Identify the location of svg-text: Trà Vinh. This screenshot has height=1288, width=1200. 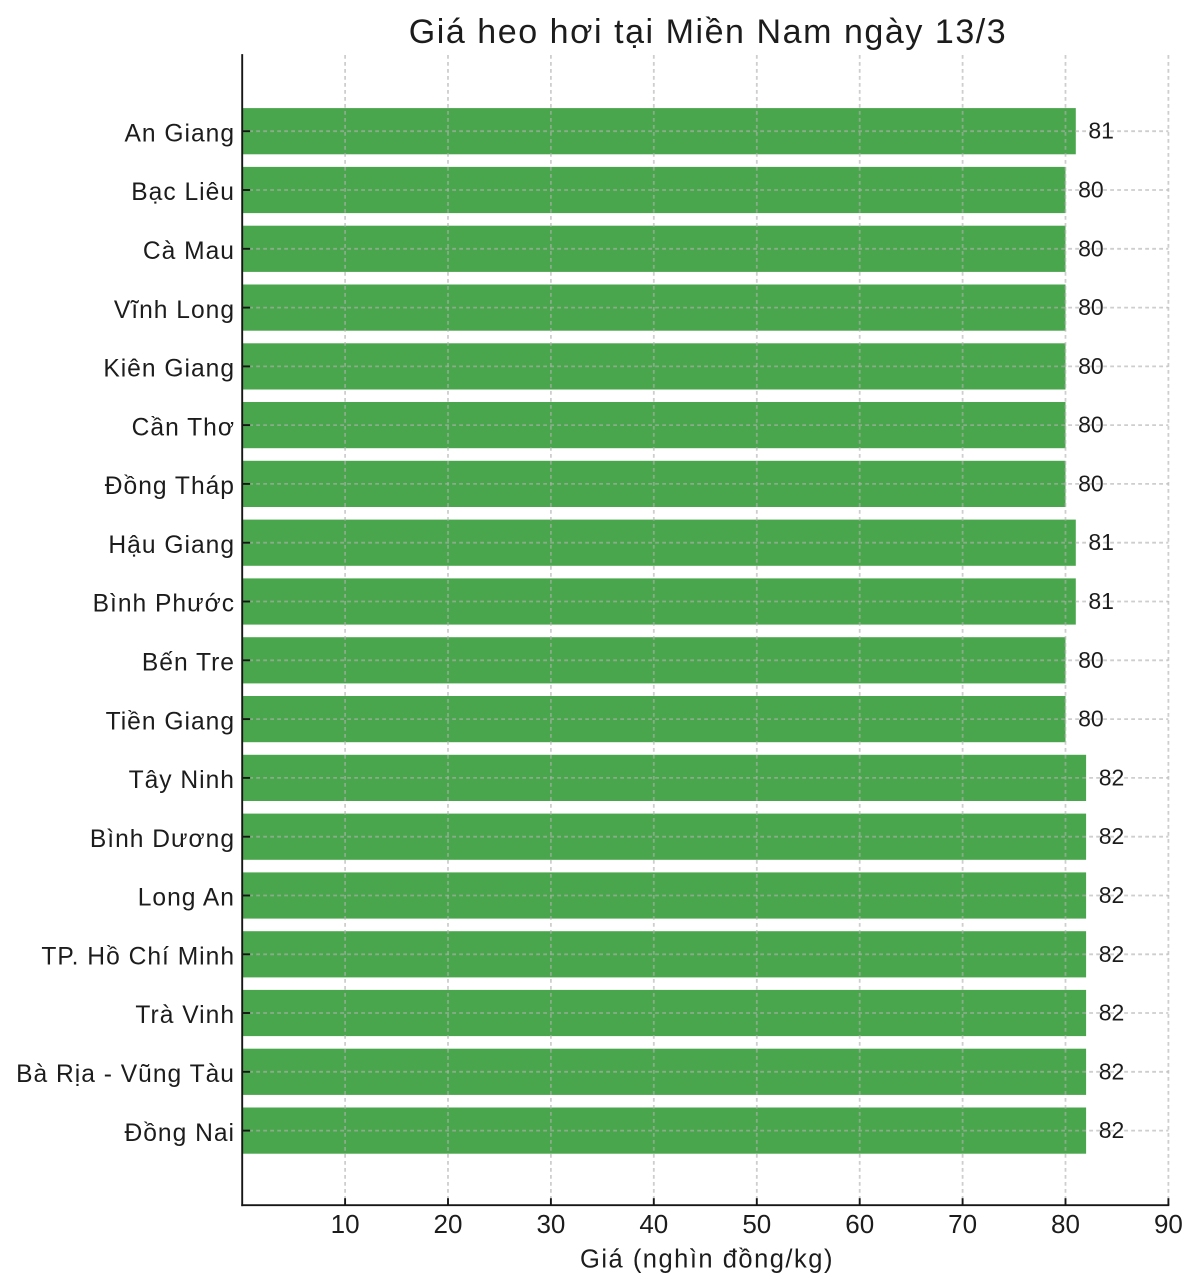
(185, 1015).